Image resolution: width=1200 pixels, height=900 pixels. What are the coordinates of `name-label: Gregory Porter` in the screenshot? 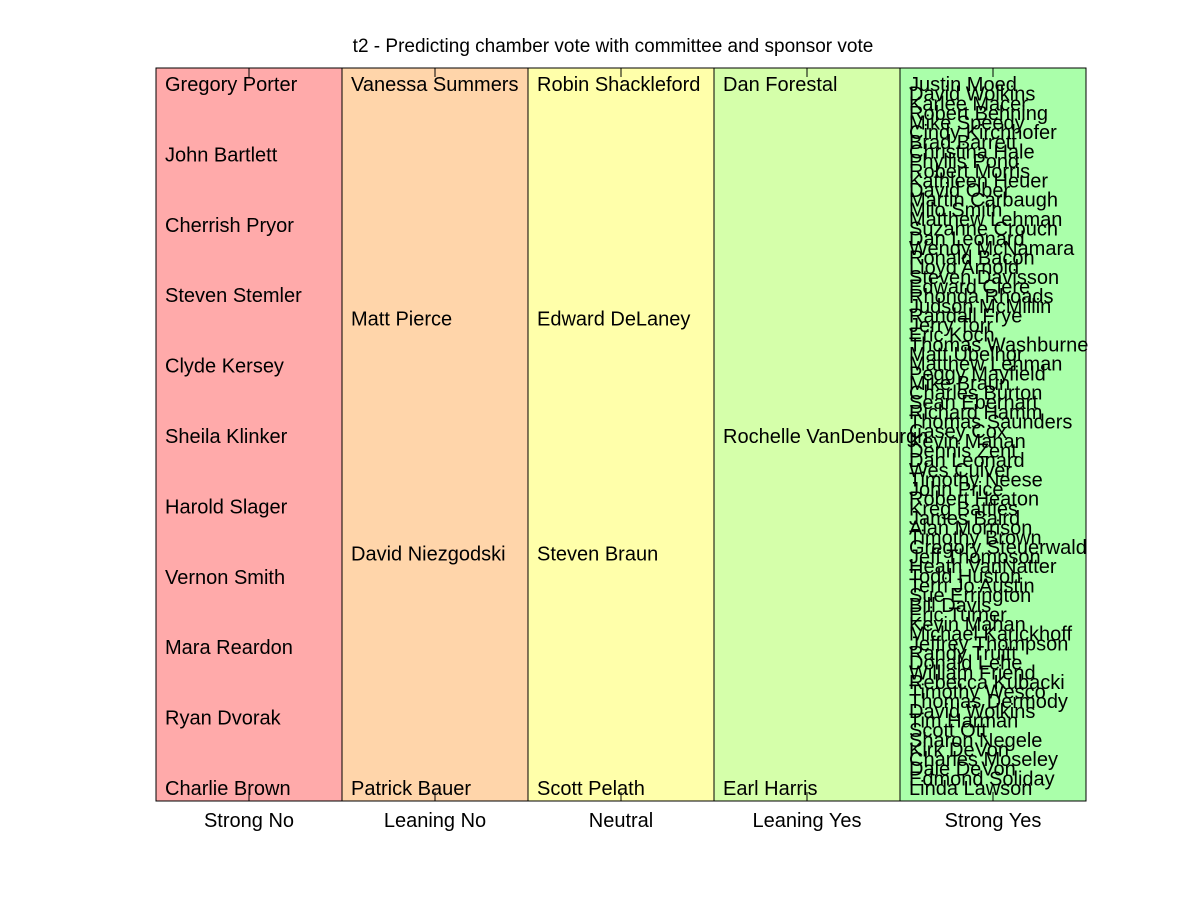 It's located at (231, 85).